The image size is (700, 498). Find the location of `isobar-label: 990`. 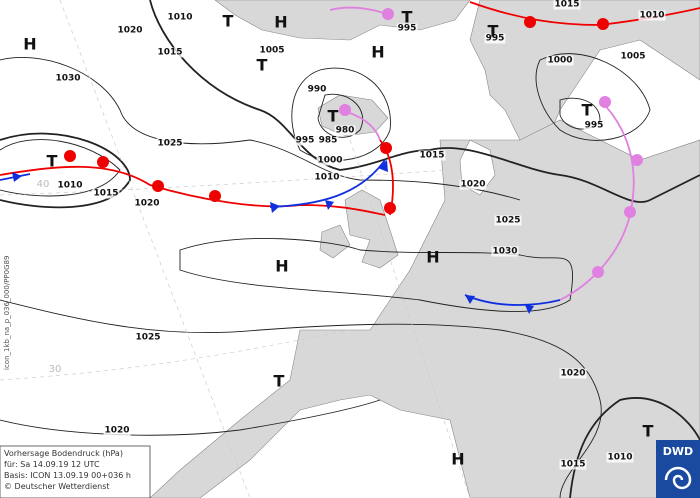

isobar-label: 990 is located at coordinates (317, 90).